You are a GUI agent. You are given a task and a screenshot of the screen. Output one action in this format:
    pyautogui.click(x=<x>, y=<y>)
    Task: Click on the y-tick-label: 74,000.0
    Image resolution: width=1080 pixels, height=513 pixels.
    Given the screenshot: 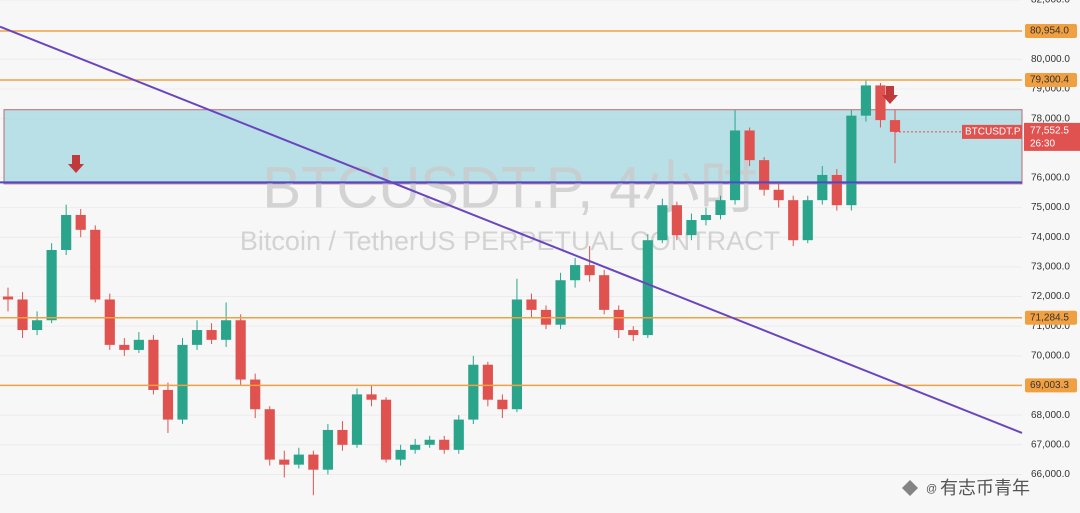 What is the action you would take?
    pyautogui.click(x=1050, y=237)
    